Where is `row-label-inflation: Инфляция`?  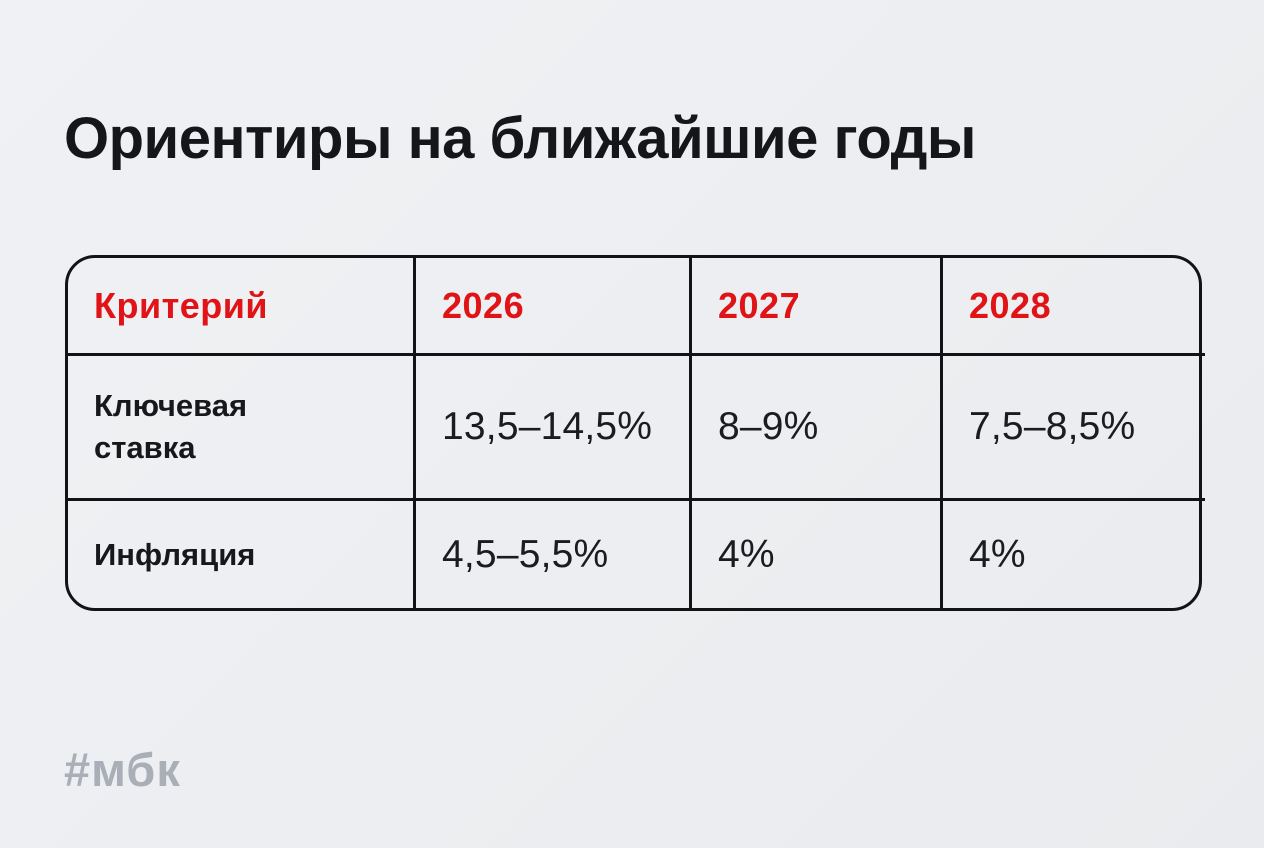 row-label-inflation: Инфляция is located at coordinates (240, 553).